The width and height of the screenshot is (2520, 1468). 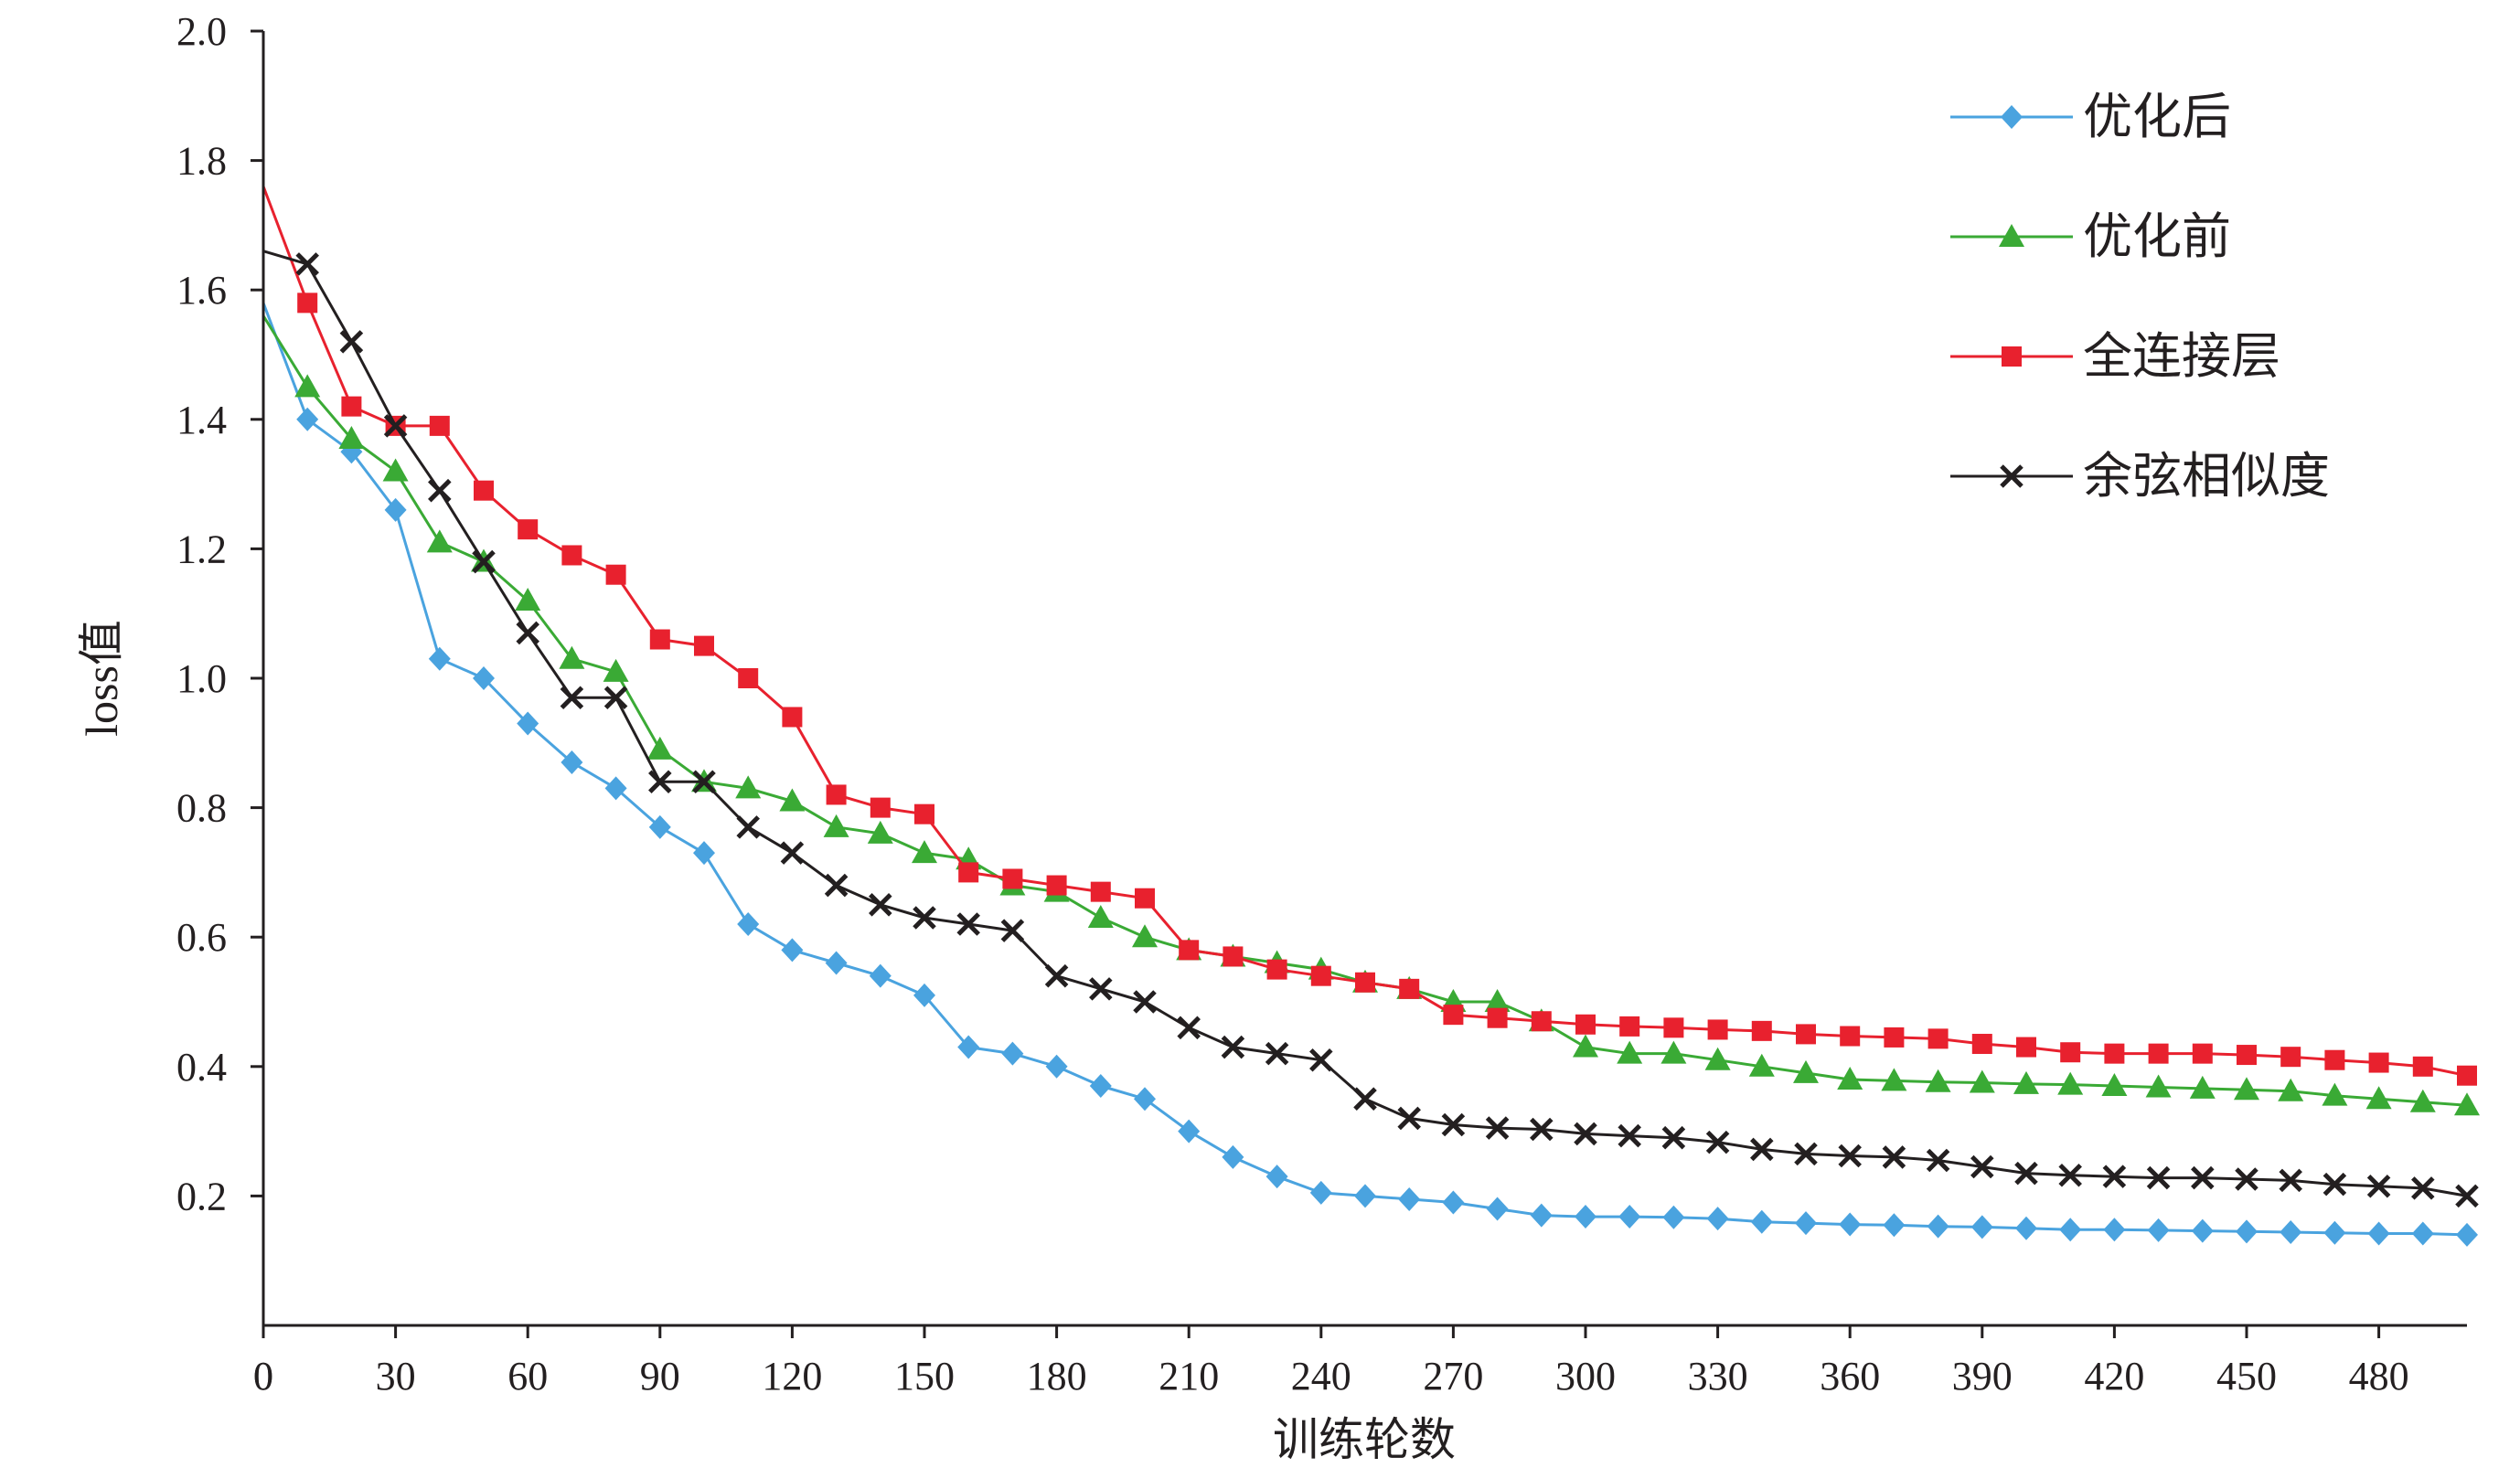 I want to click on x-tick-label: 0, so click(x=263, y=1376).